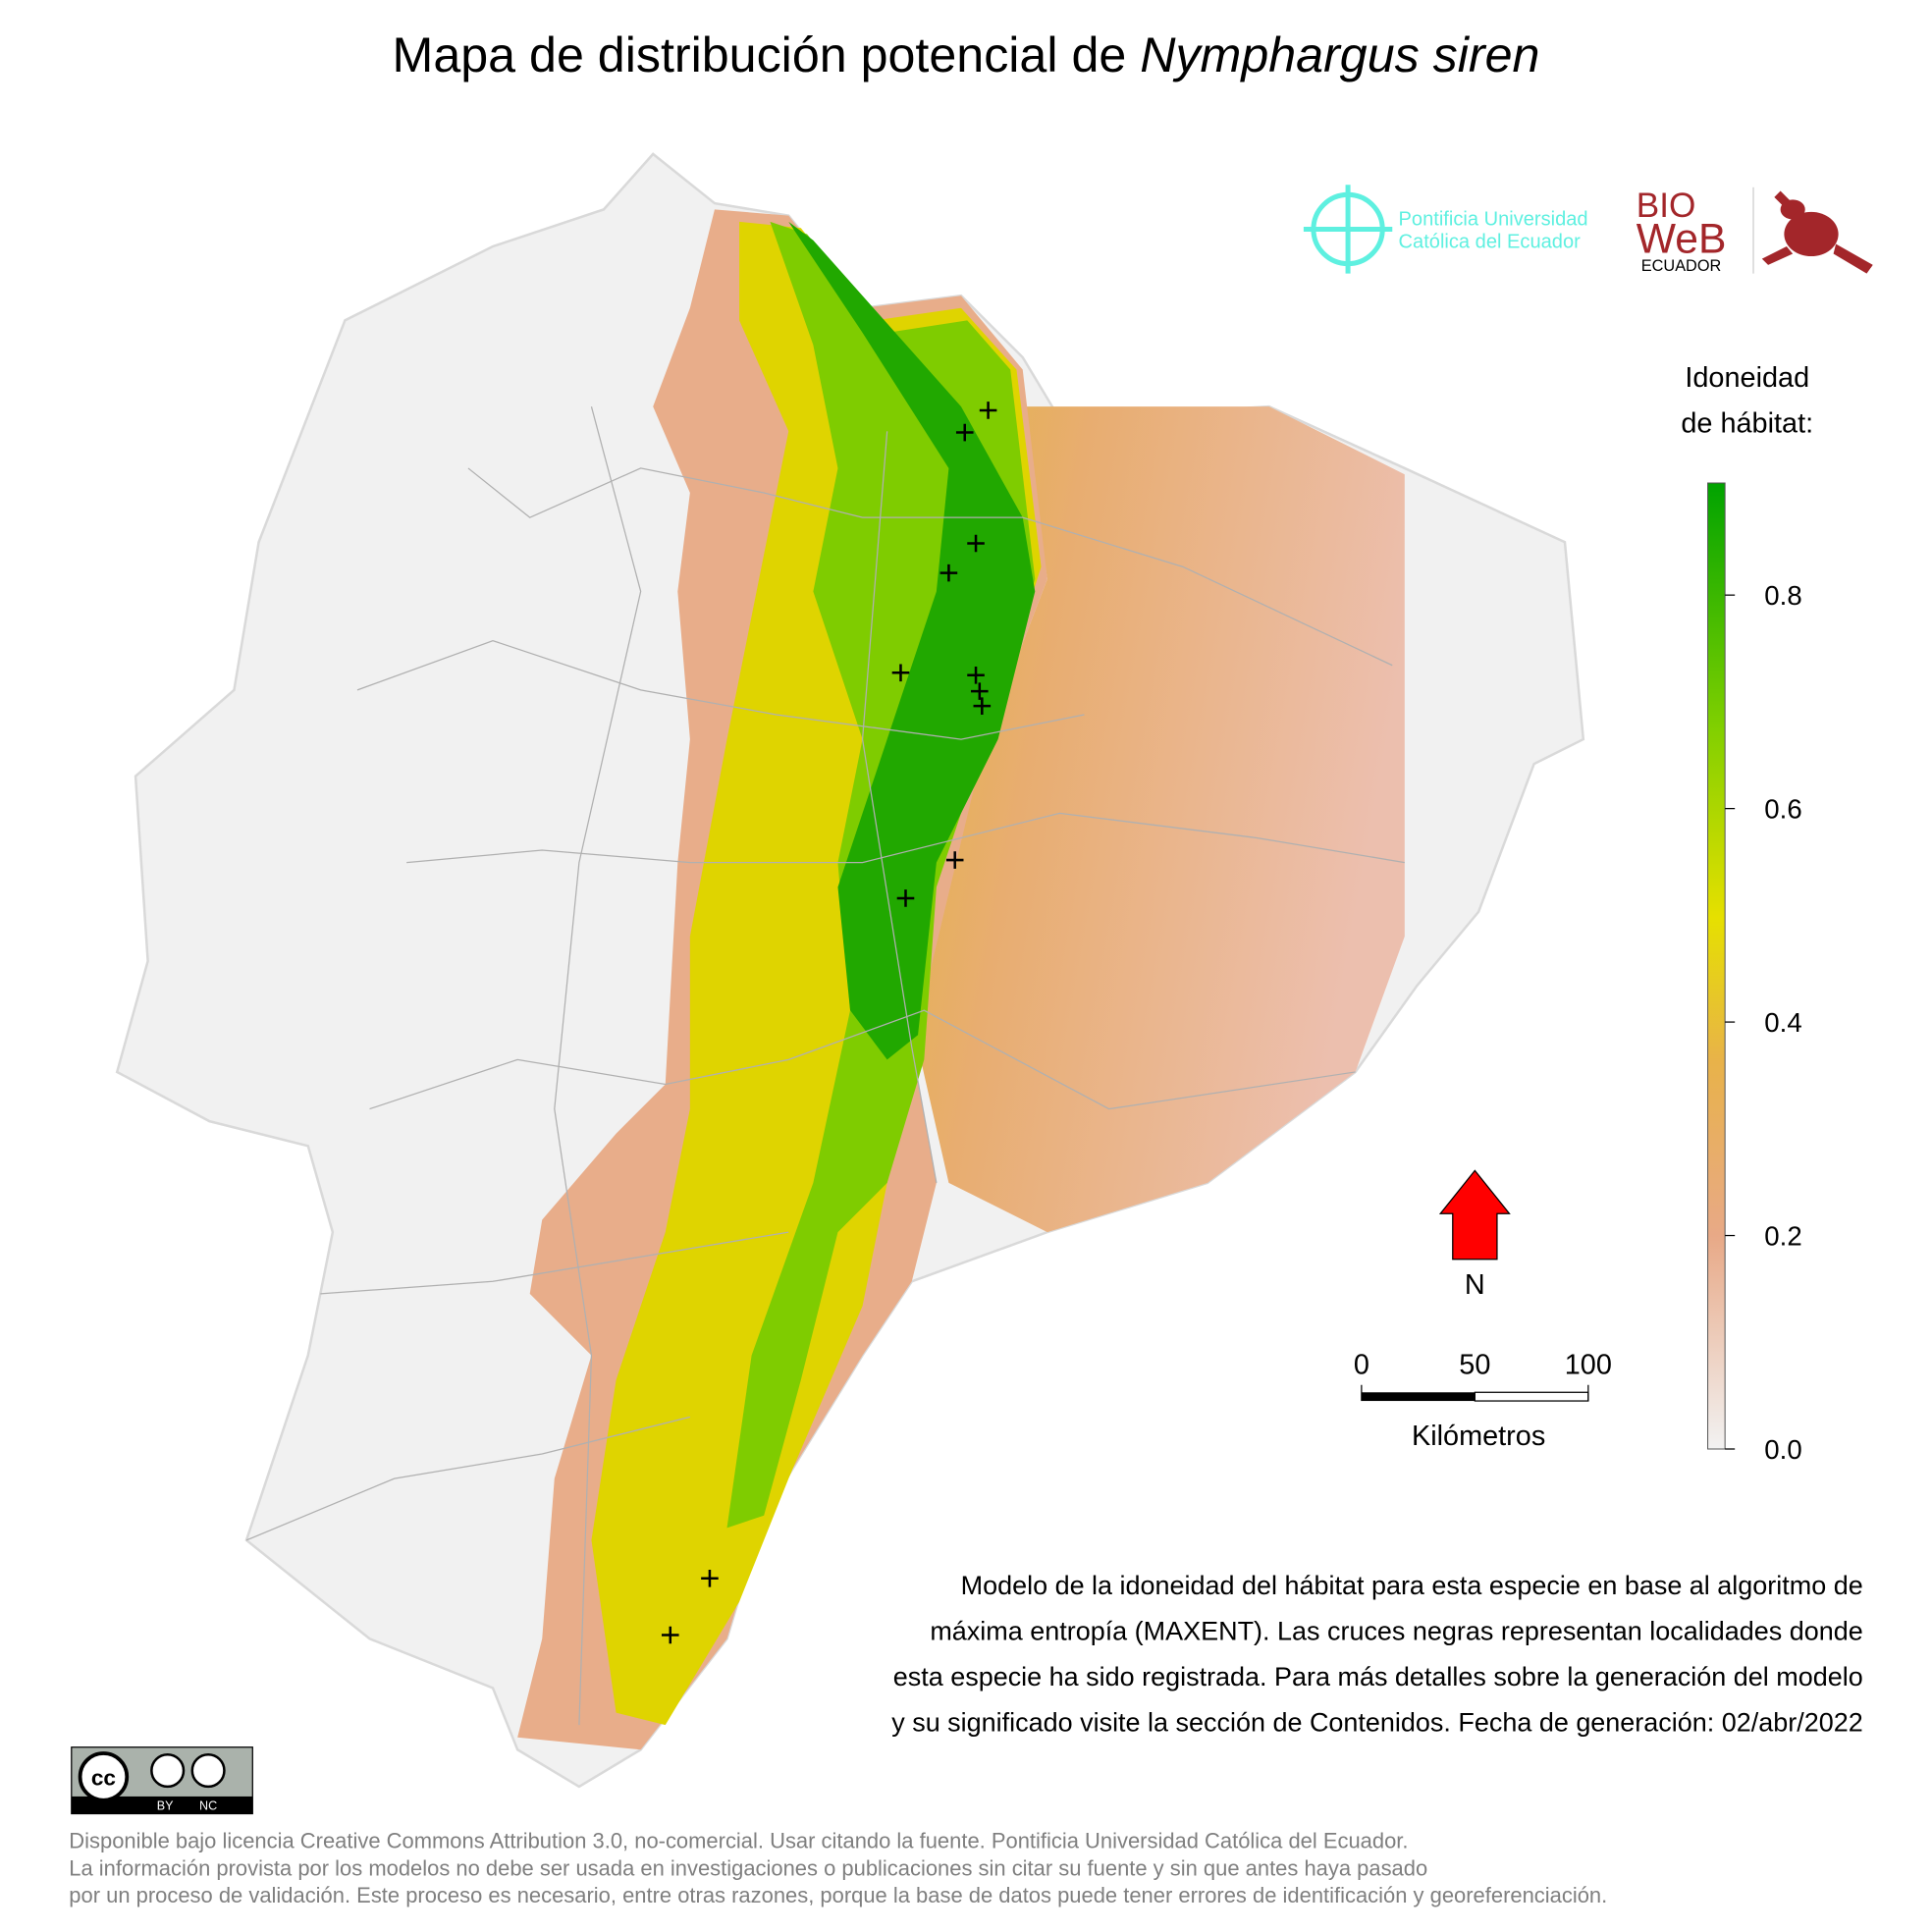 The image size is (1932, 1932). What do you see at coordinates (1782, 595) in the screenshot?
I see `legend-tick-label: 0.8` at bounding box center [1782, 595].